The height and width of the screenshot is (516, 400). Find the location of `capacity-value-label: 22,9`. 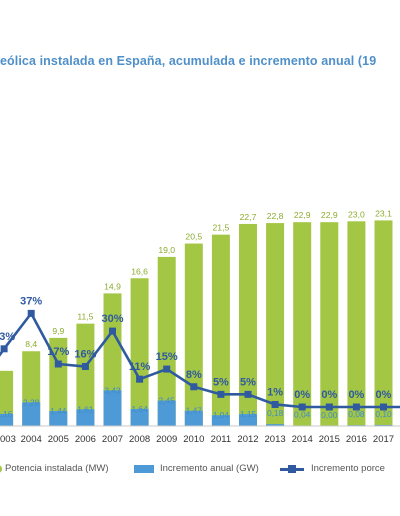

capacity-value-label: 22,9 is located at coordinates (302, 215).